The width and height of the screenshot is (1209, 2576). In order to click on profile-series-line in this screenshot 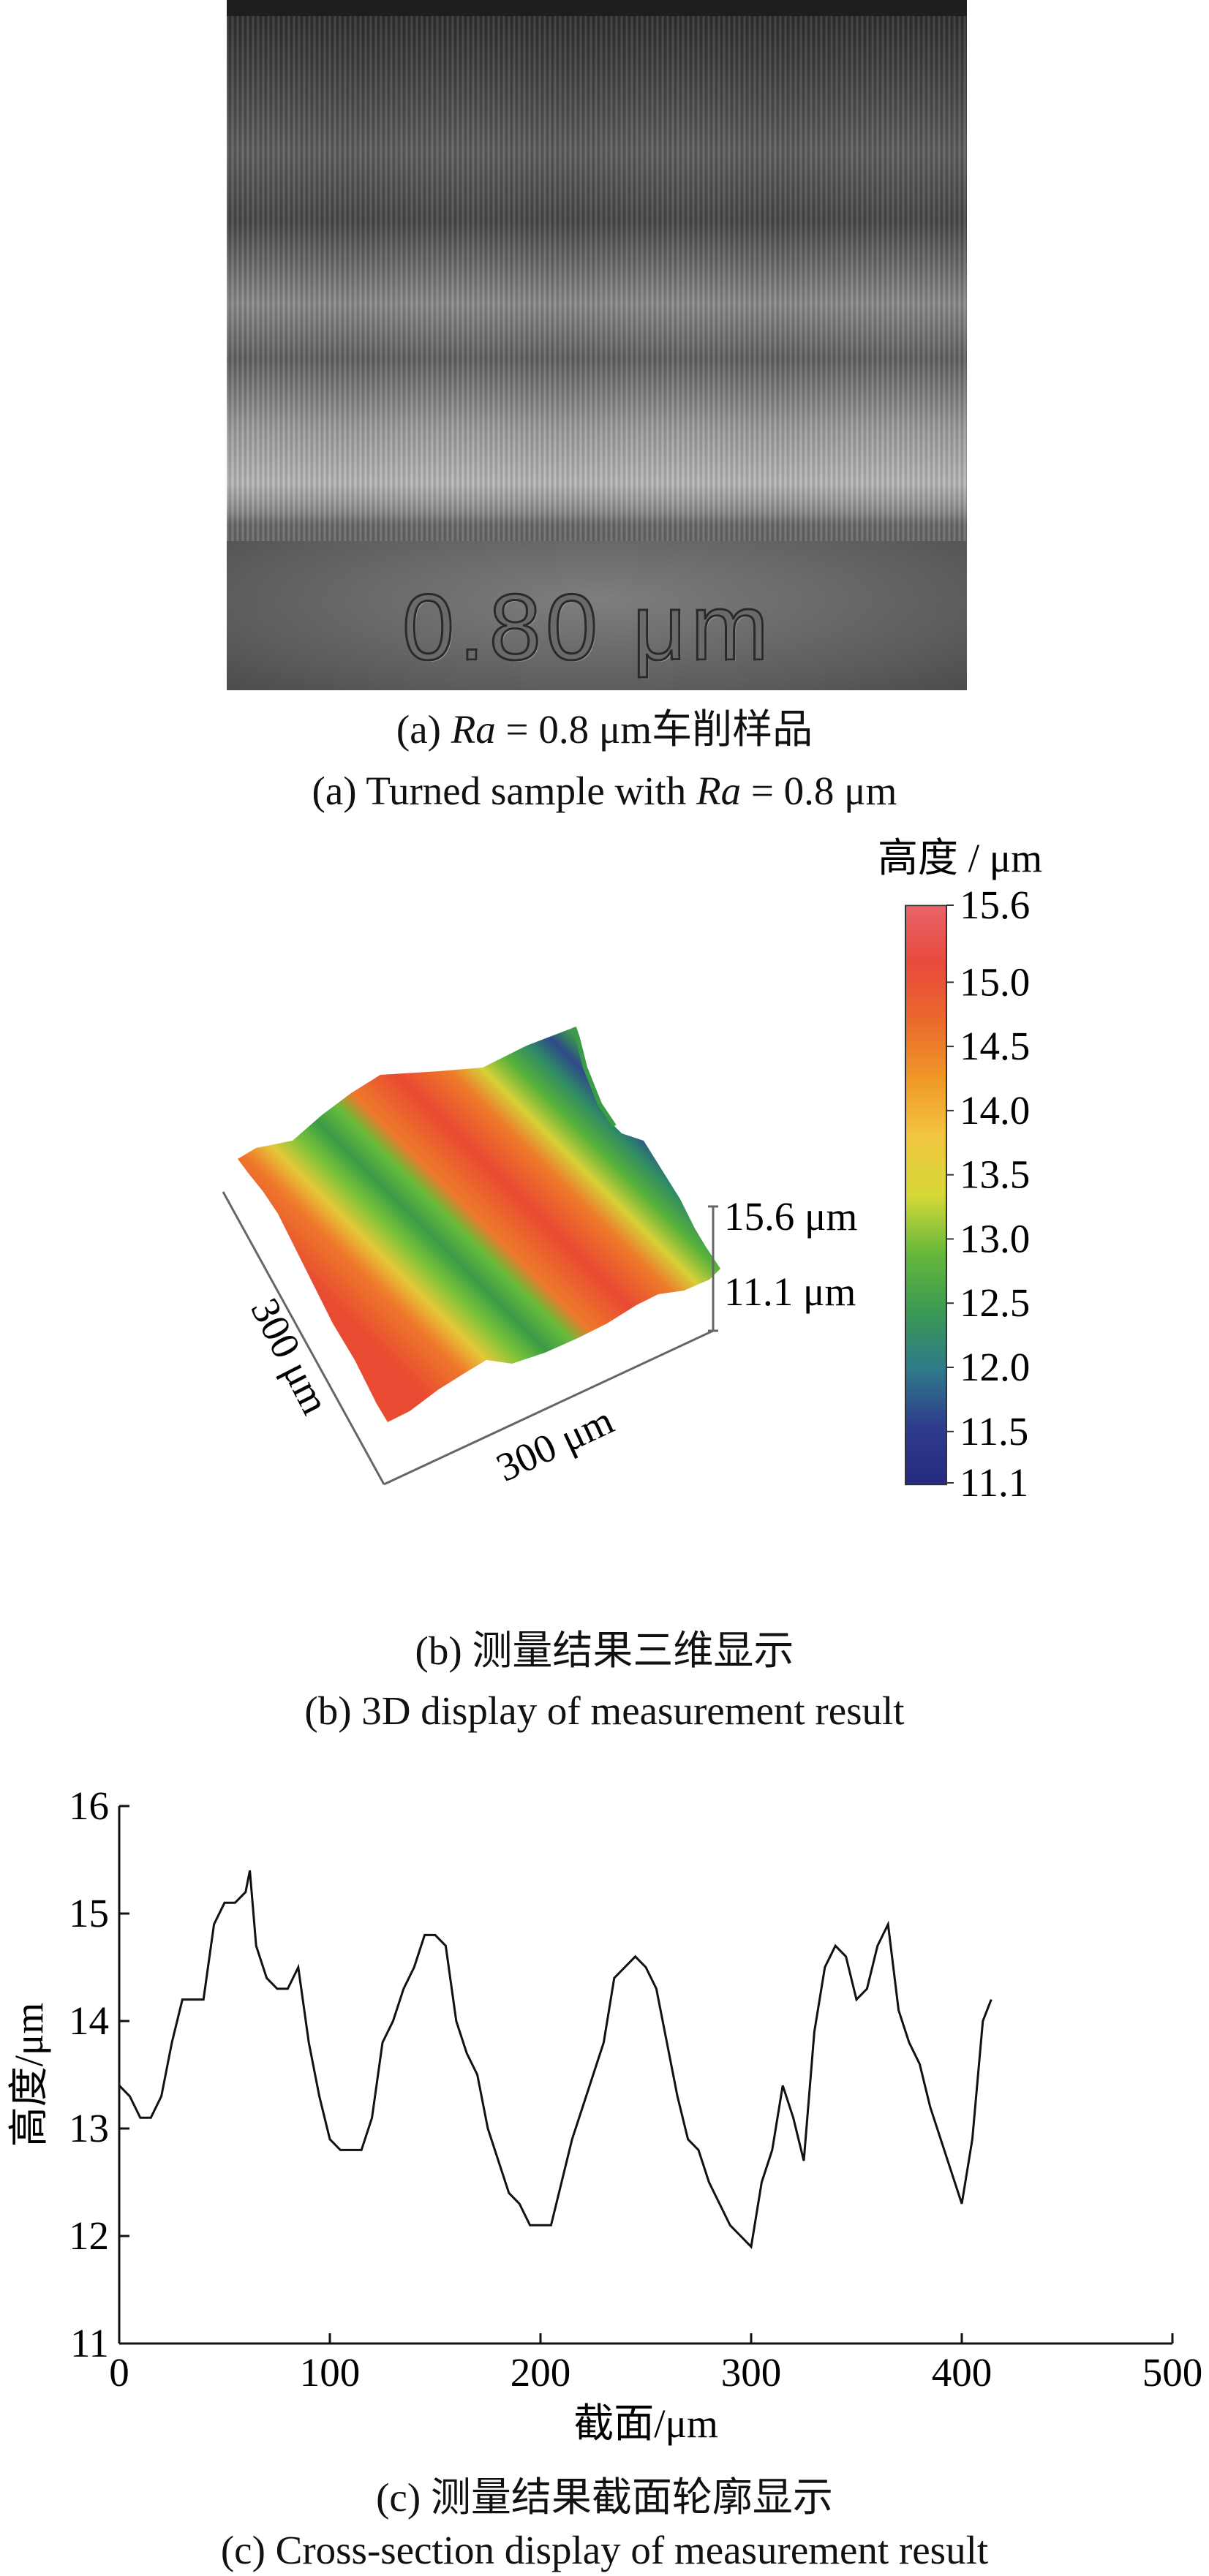, I will do `click(555, 2059)`.